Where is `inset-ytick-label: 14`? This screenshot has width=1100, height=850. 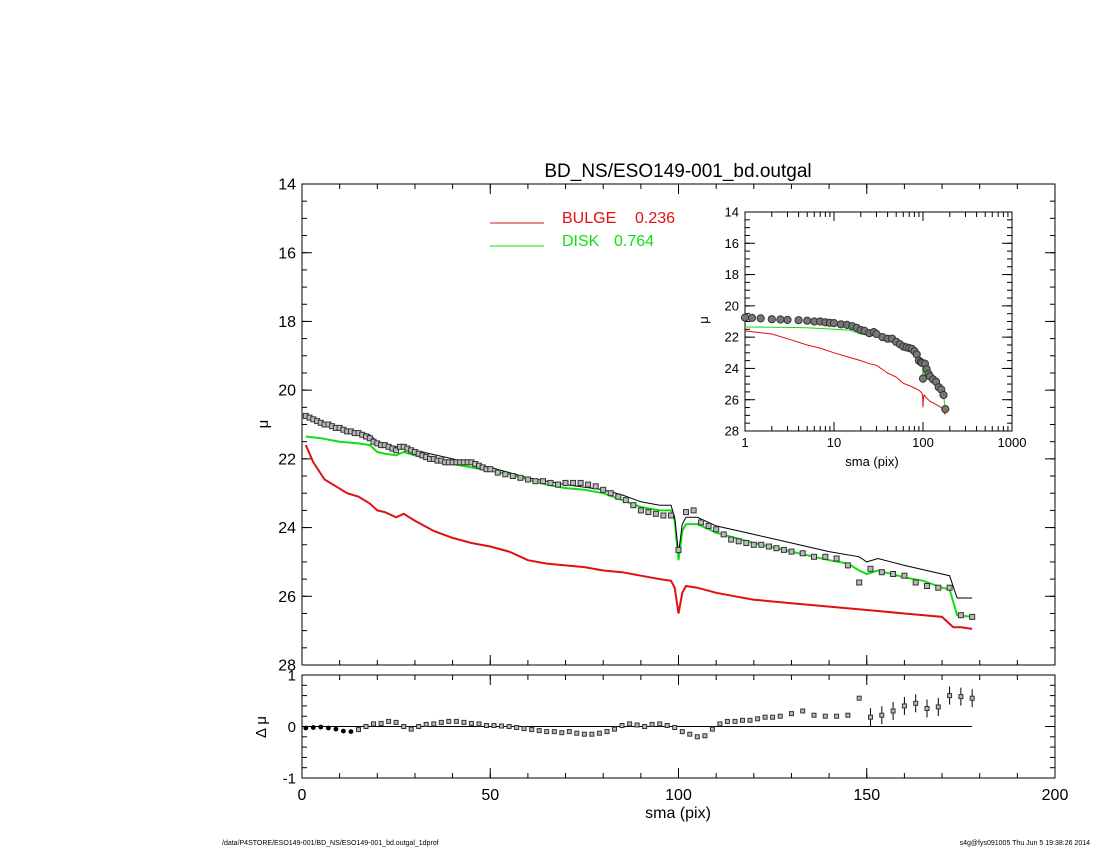 inset-ytick-label: 14 is located at coordinates (732, 212).